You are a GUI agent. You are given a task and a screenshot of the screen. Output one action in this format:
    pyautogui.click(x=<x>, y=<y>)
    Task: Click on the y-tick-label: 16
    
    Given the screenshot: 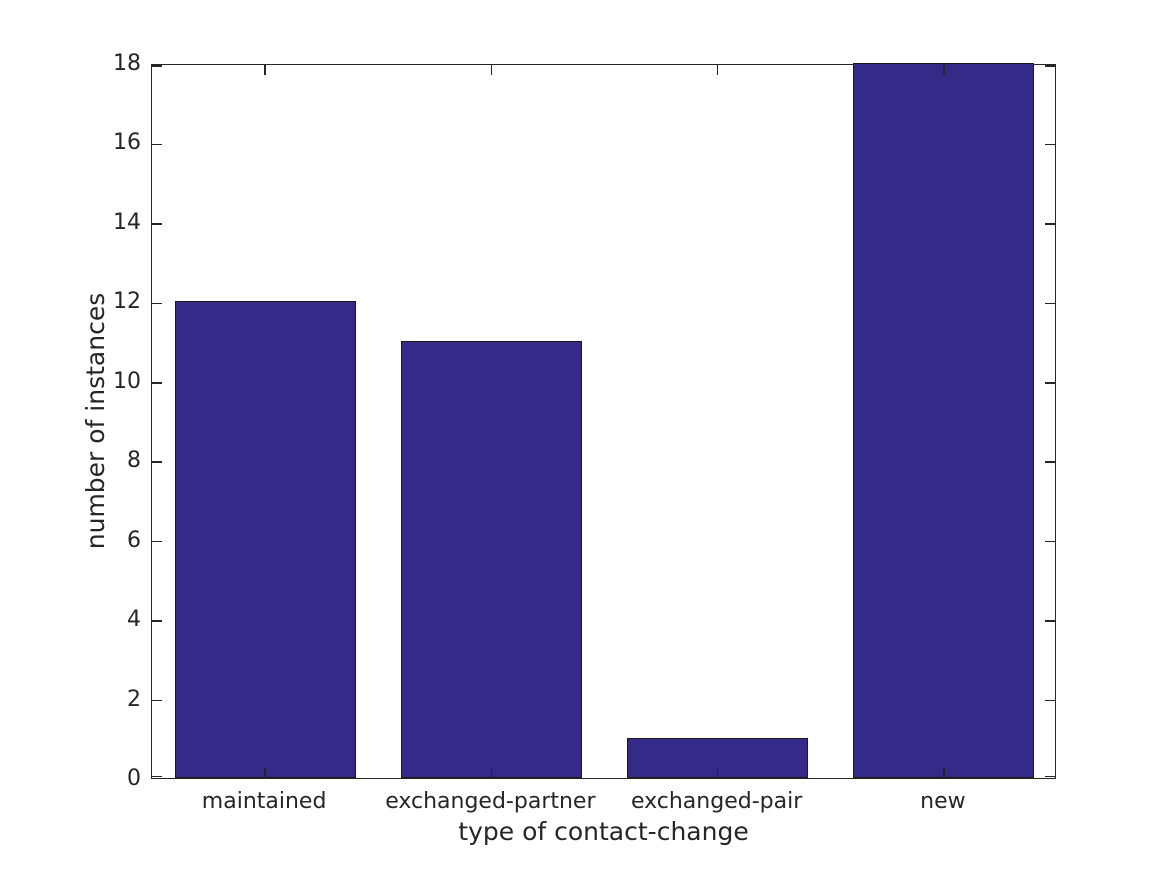 What is the action you would take?
    pyautogui.click(x=127, y=143)
    